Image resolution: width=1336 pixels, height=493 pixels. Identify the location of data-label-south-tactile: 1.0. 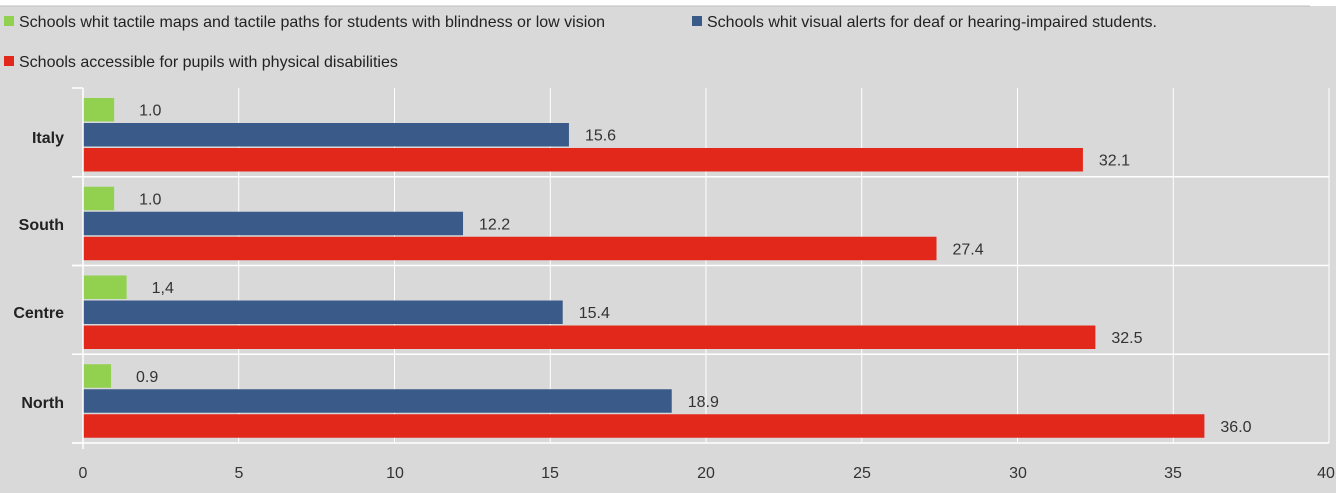
(150, 199).